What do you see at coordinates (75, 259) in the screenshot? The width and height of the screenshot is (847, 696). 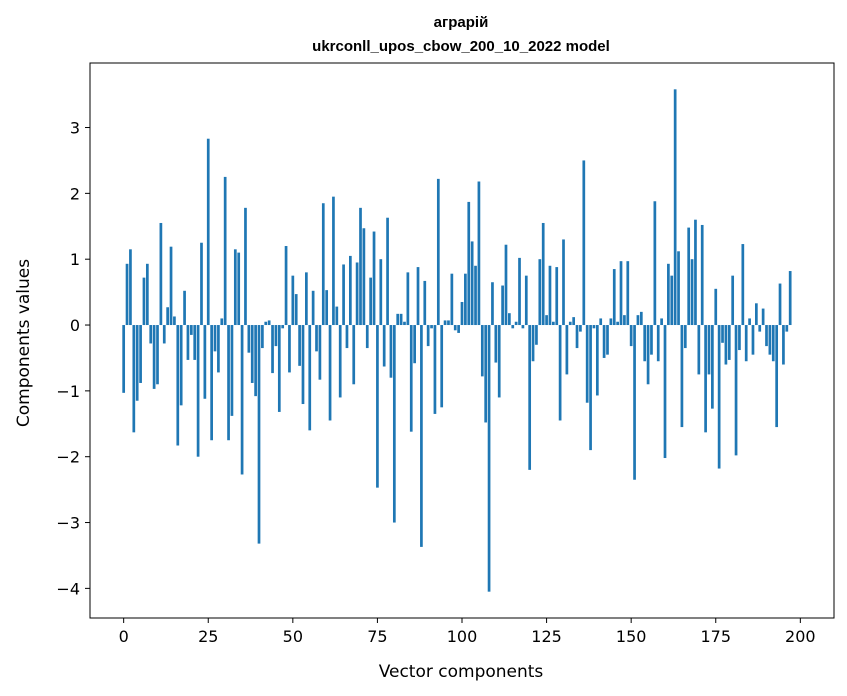 I see `y-tick-label: 1` at bounding box center [75, 259].